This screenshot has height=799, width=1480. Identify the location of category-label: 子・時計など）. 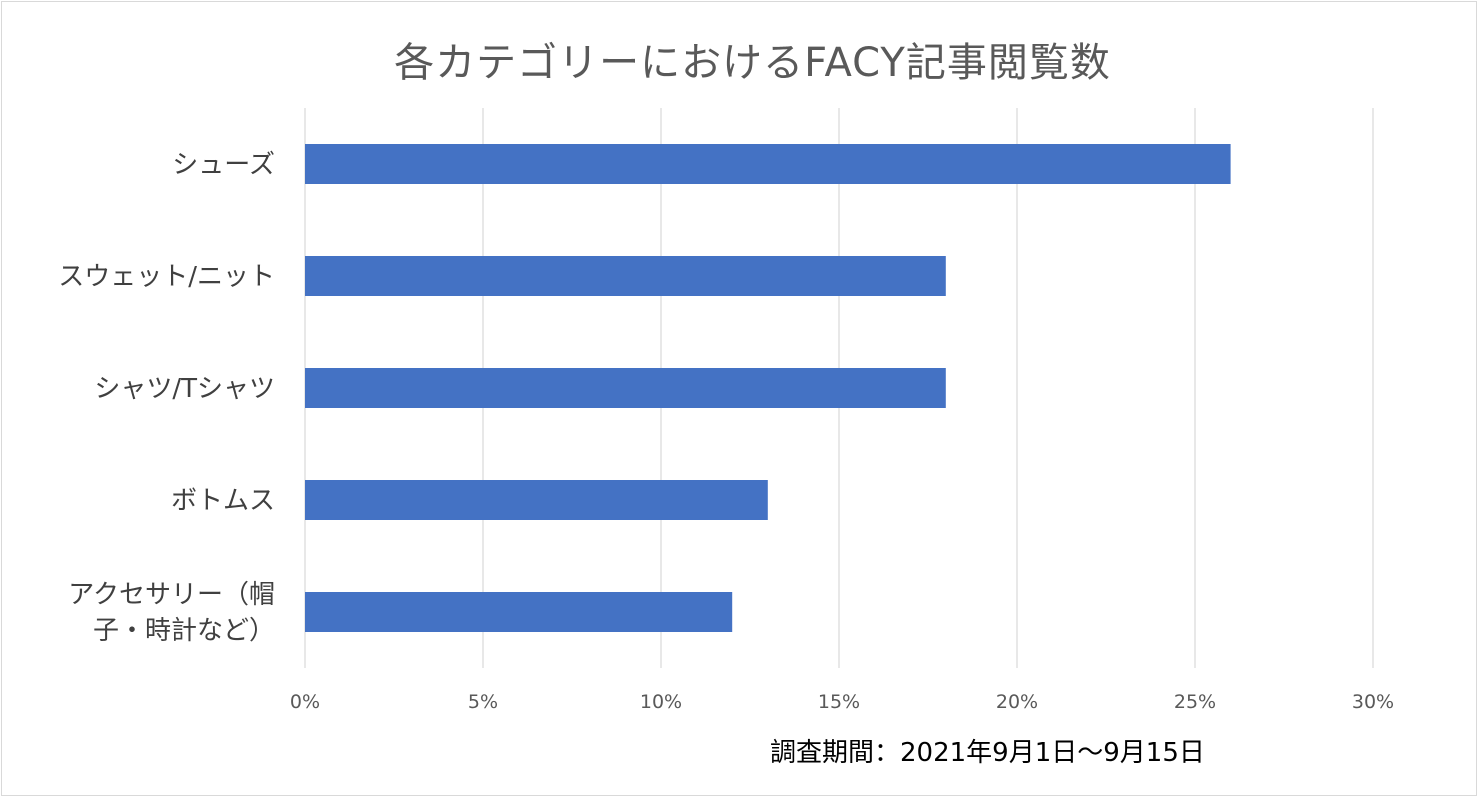
(184, 631).